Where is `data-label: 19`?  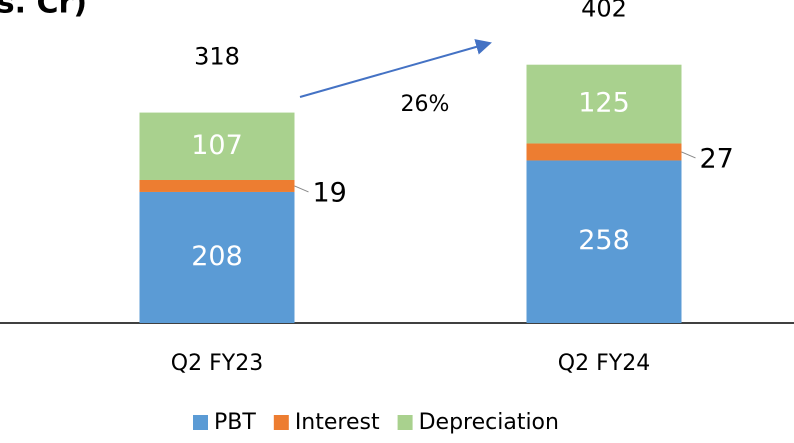
data-label: 19 is located at coordinates (330, 192).